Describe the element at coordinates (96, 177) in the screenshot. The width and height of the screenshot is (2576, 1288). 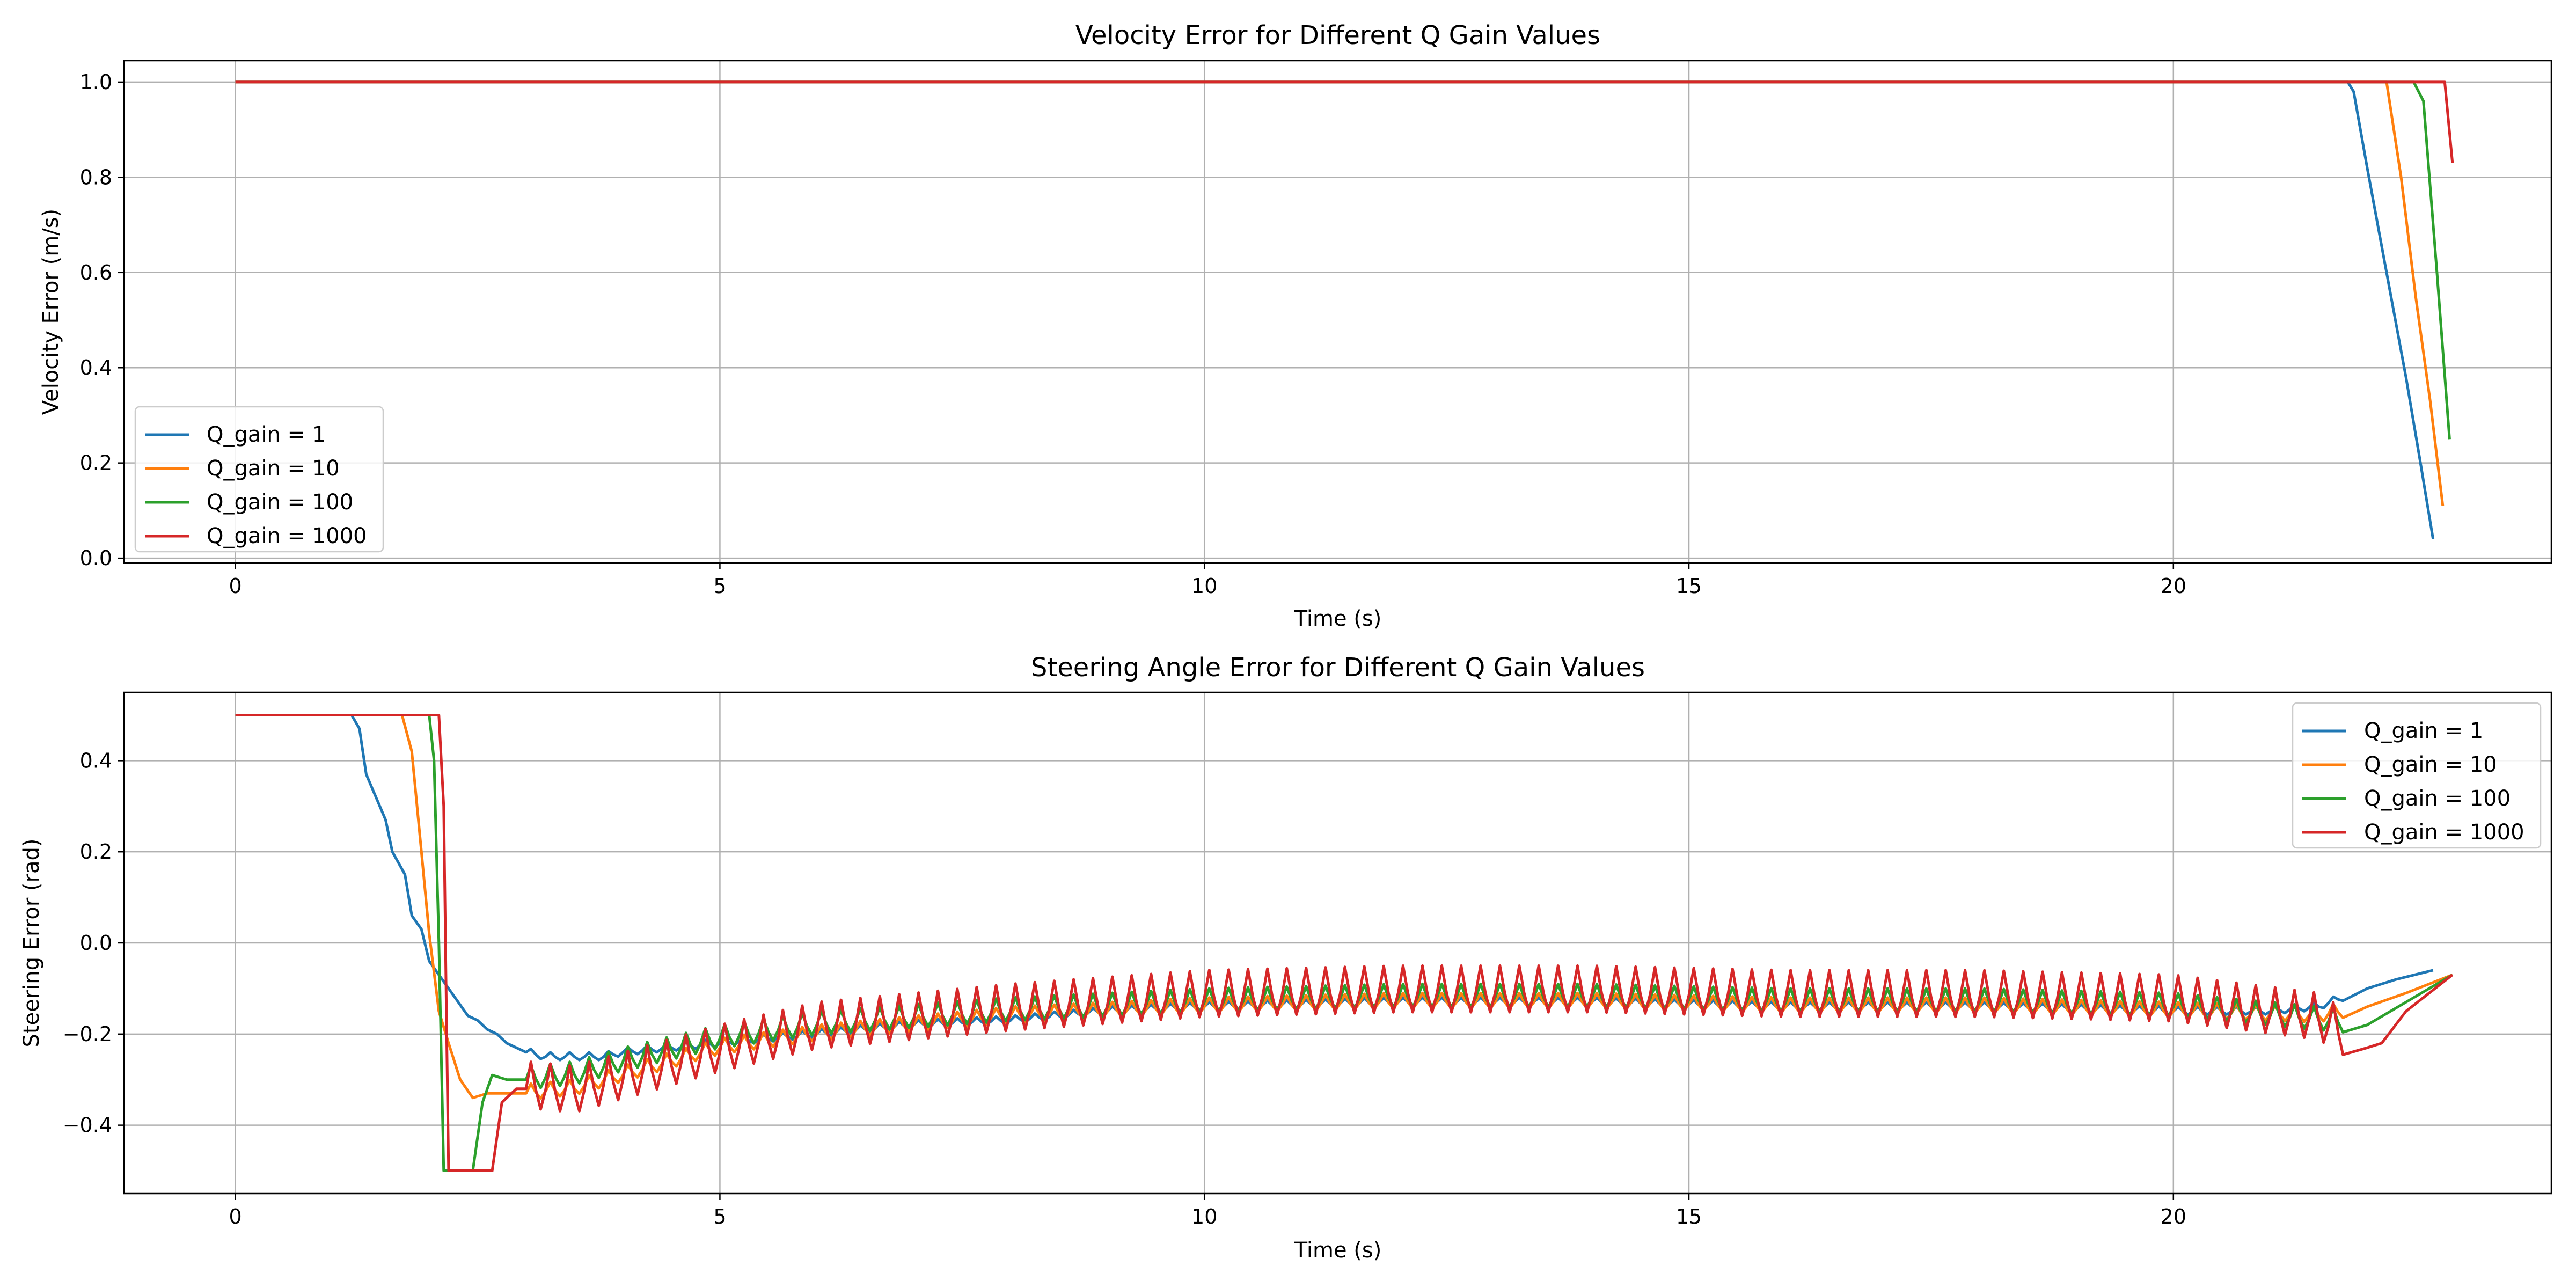
I see `y-tick-label: 0.8` at that location.